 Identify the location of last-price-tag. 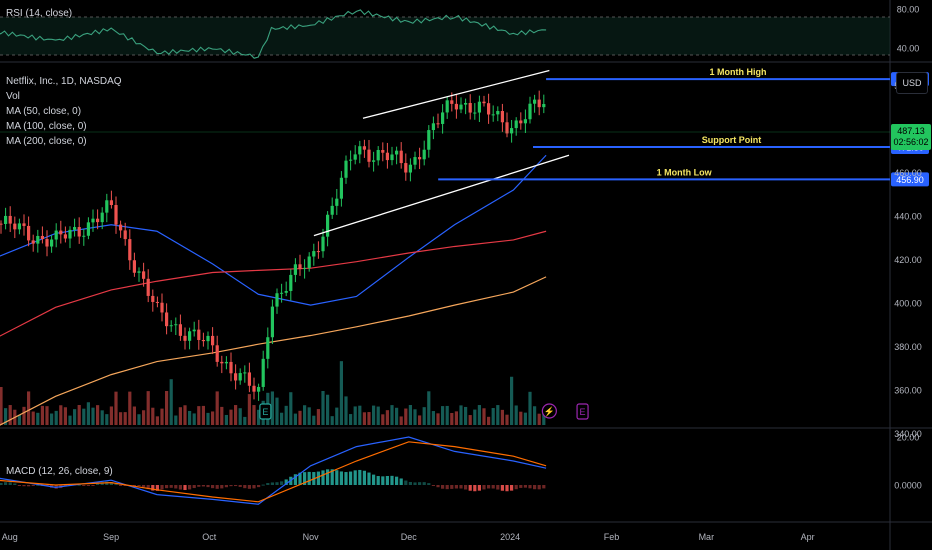
(911, 137).